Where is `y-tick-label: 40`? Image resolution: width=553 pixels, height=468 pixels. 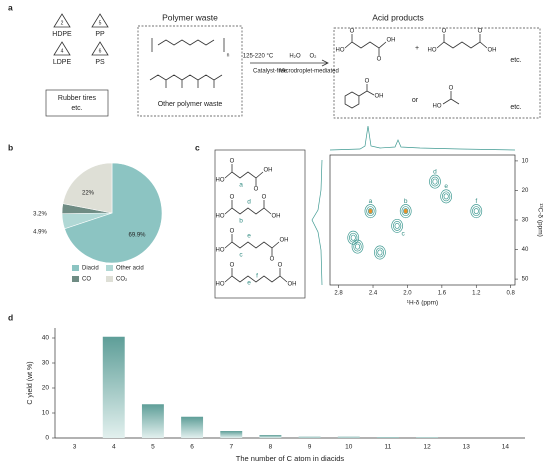 y-tick-label: 40 is located at coordinates (46, 338).